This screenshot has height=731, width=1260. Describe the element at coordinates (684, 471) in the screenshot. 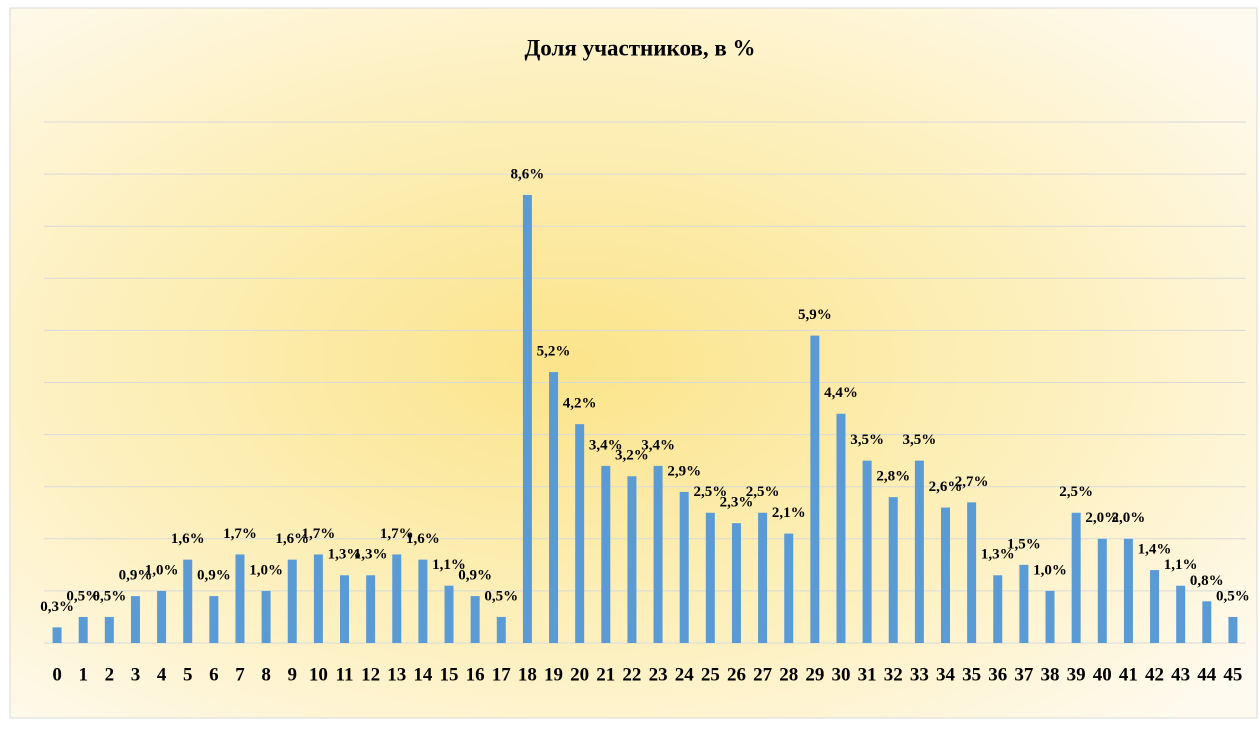

I see `data-label: 2,9%` at that location.